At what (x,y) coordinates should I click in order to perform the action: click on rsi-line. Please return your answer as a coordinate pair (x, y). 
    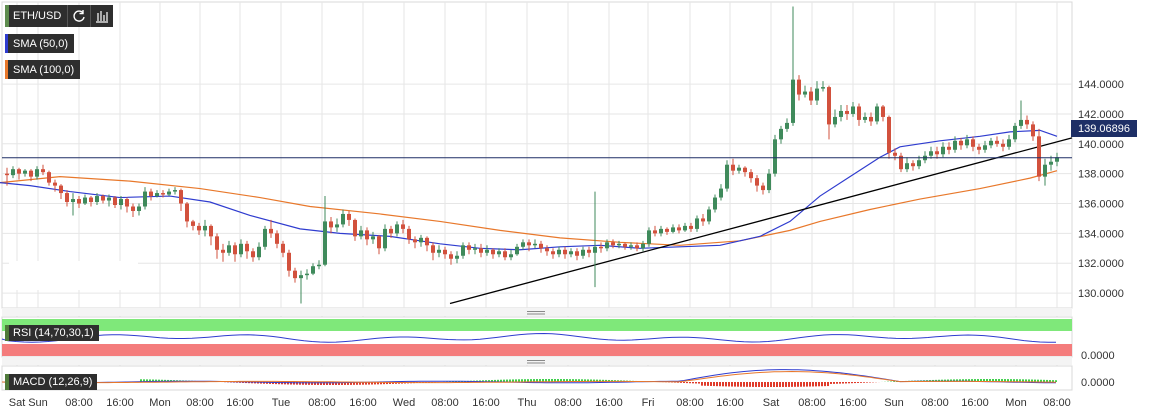
    Looking at the image, I should click on (529, 337).